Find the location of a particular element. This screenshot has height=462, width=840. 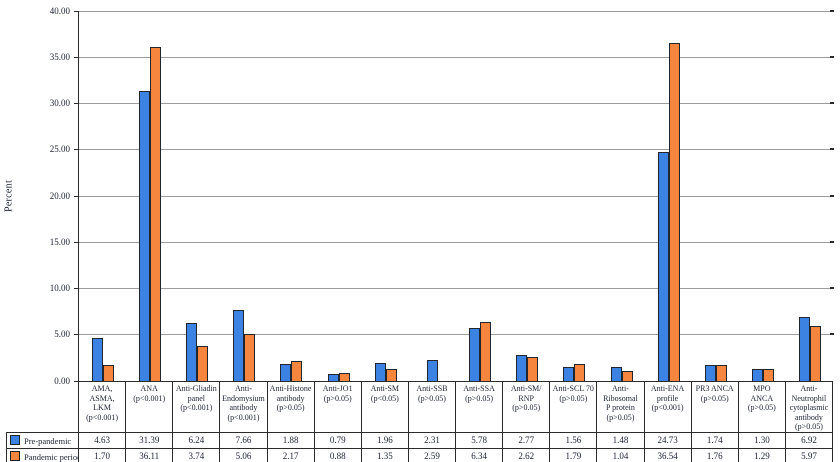

value-cell: 1.29 is located at coordinates (761, 454).